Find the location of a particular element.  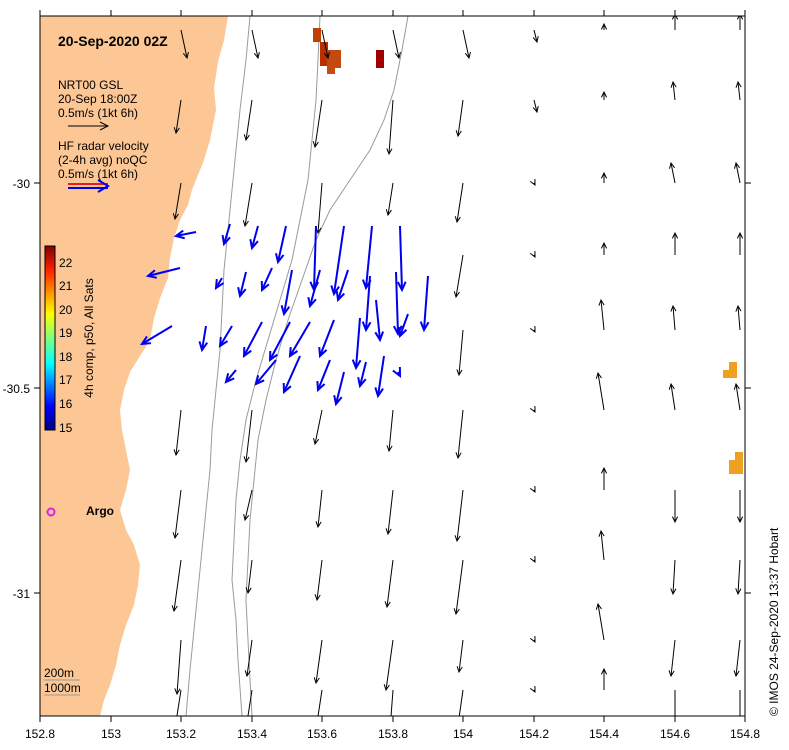

y-tick-label: -30 is located at coordinates (22, 184).